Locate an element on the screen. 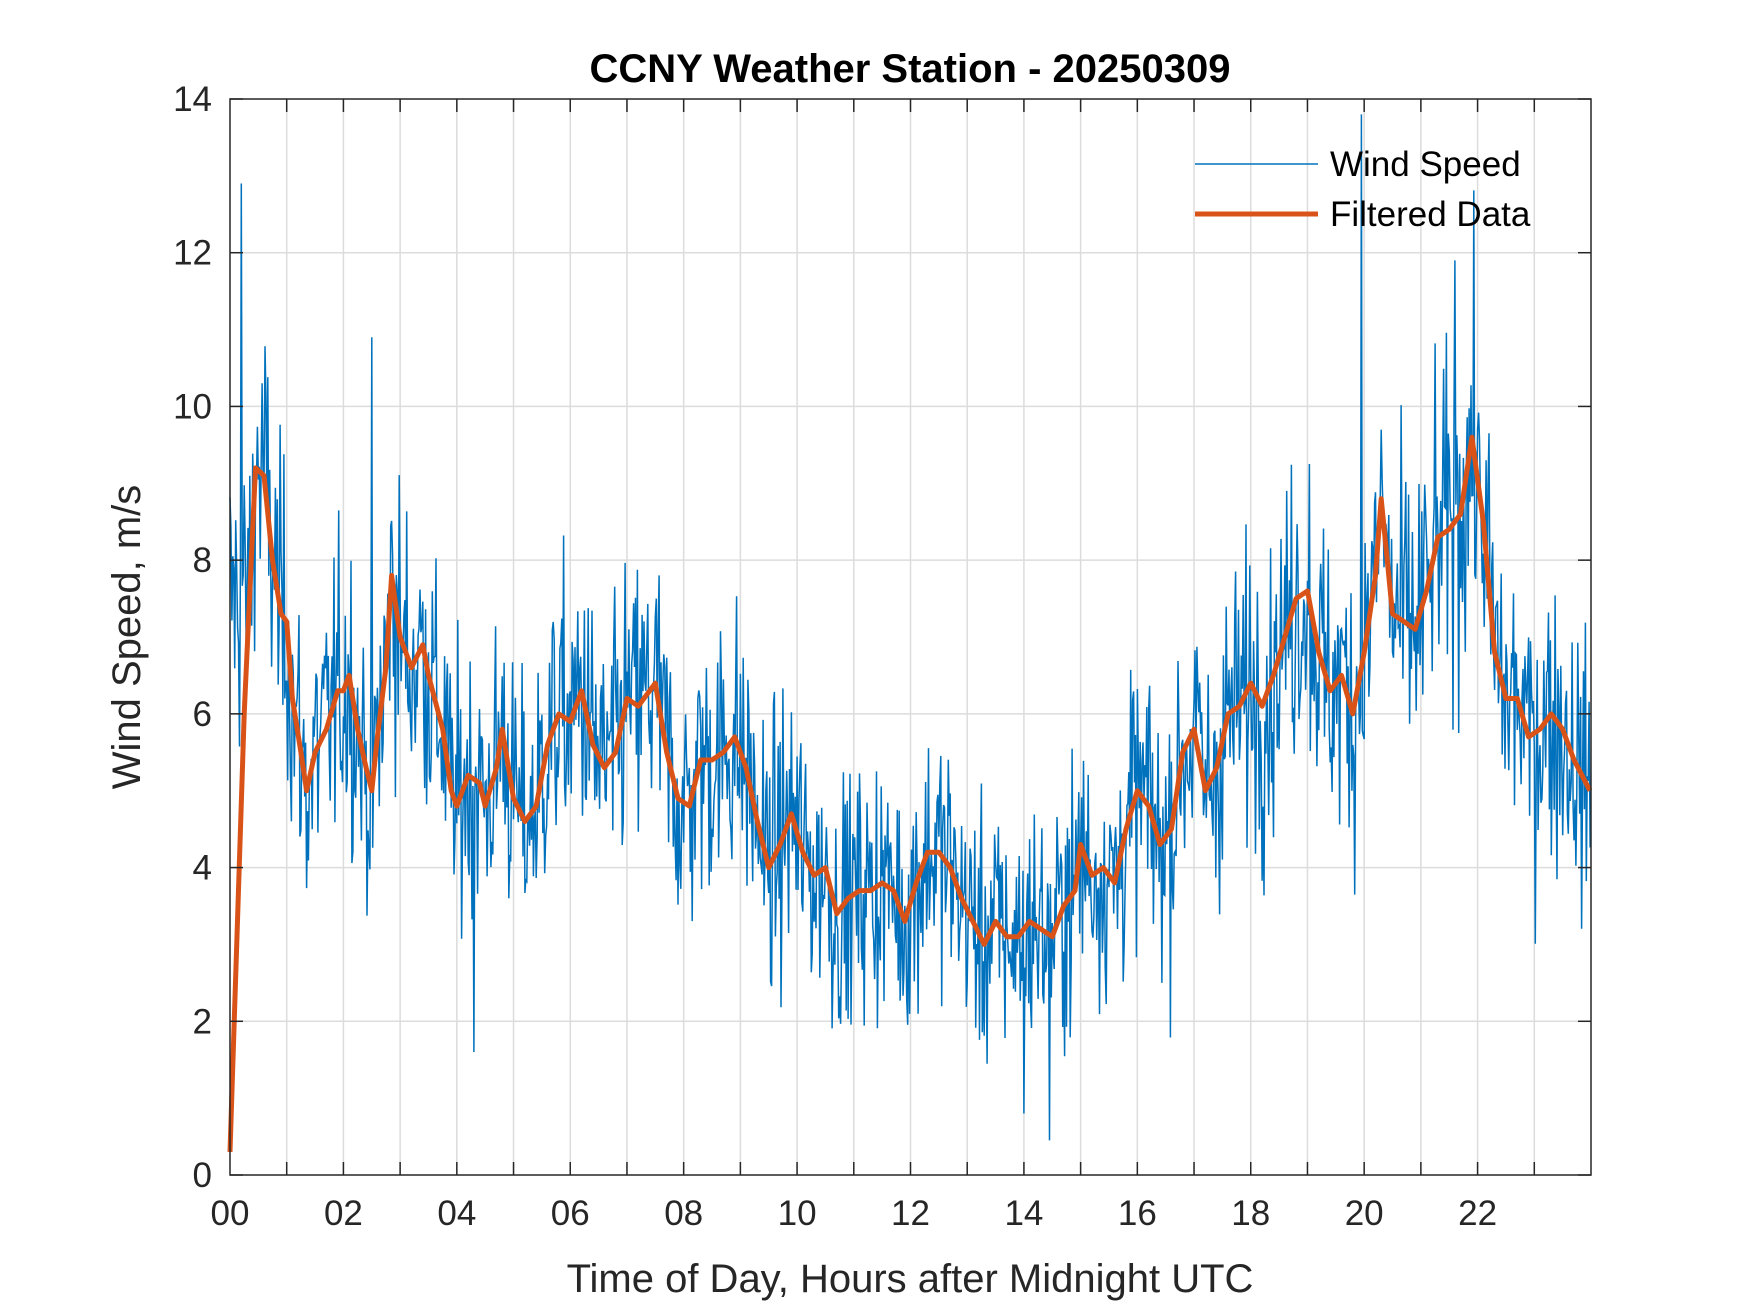  y-axis-label: Wind Speed, m/s is located at coordinates (127, 637).